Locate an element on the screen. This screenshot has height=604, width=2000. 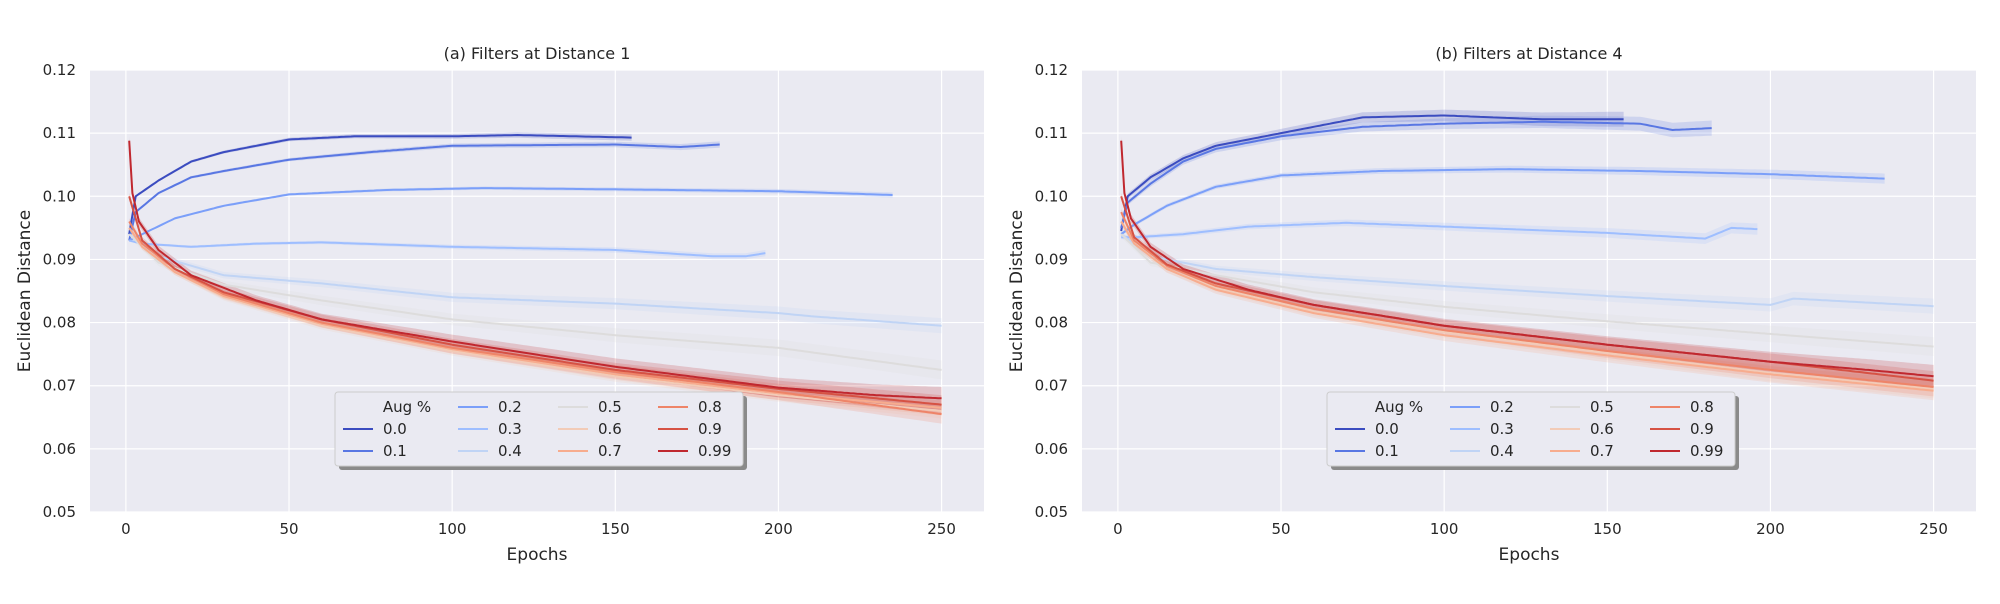
chart-title: (b) Filters at Distance 4 is located at coordinates (1528, 53).